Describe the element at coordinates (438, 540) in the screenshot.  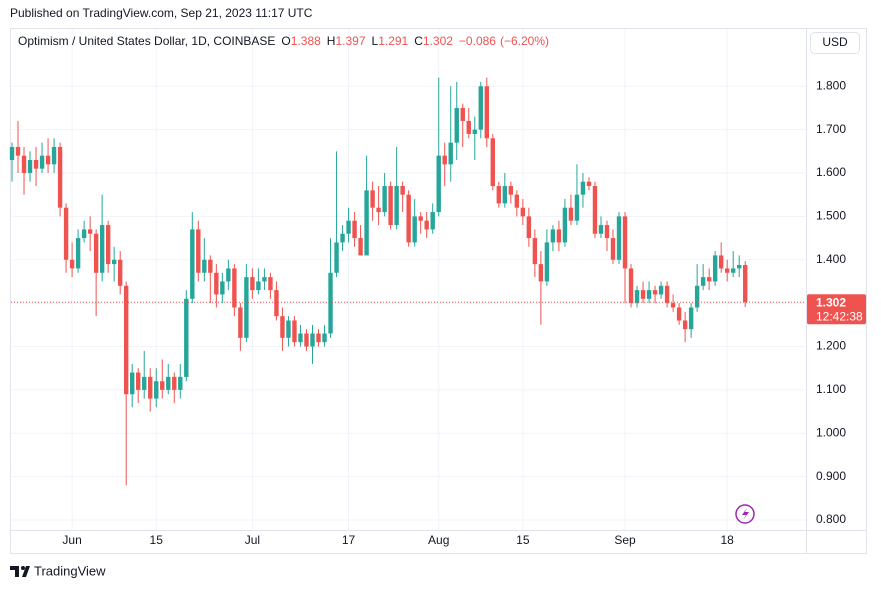
I see `x-tick-label: Aug` at that location.